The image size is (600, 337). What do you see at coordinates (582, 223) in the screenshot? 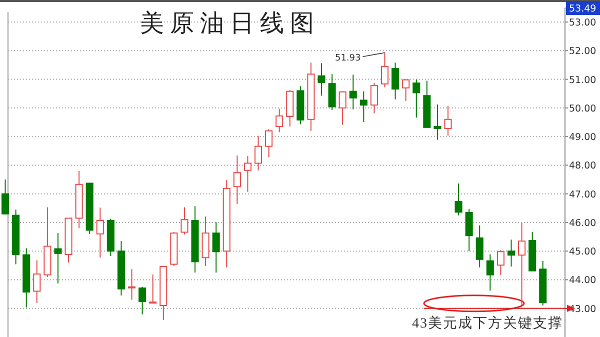
I see `y-tick-label: 46.00` at bounding box center [582, 223].